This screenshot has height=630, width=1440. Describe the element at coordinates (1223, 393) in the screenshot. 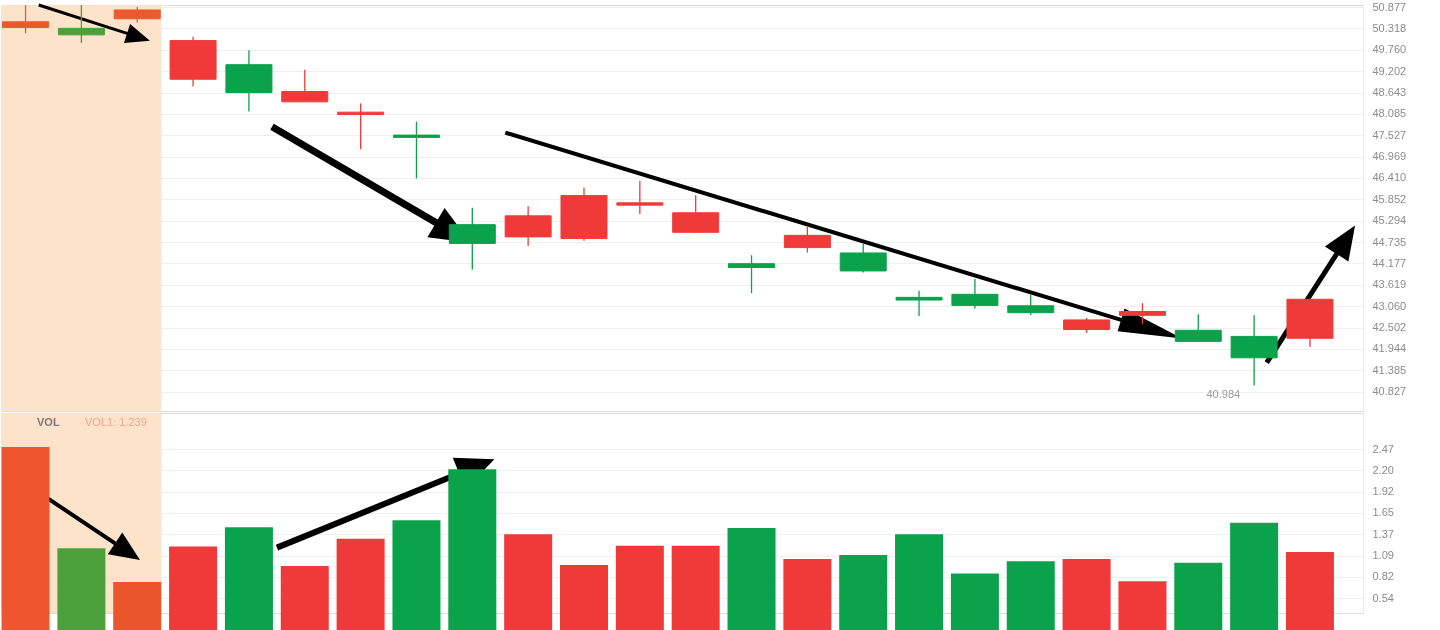

I see `annotation: 40.984` at that location.